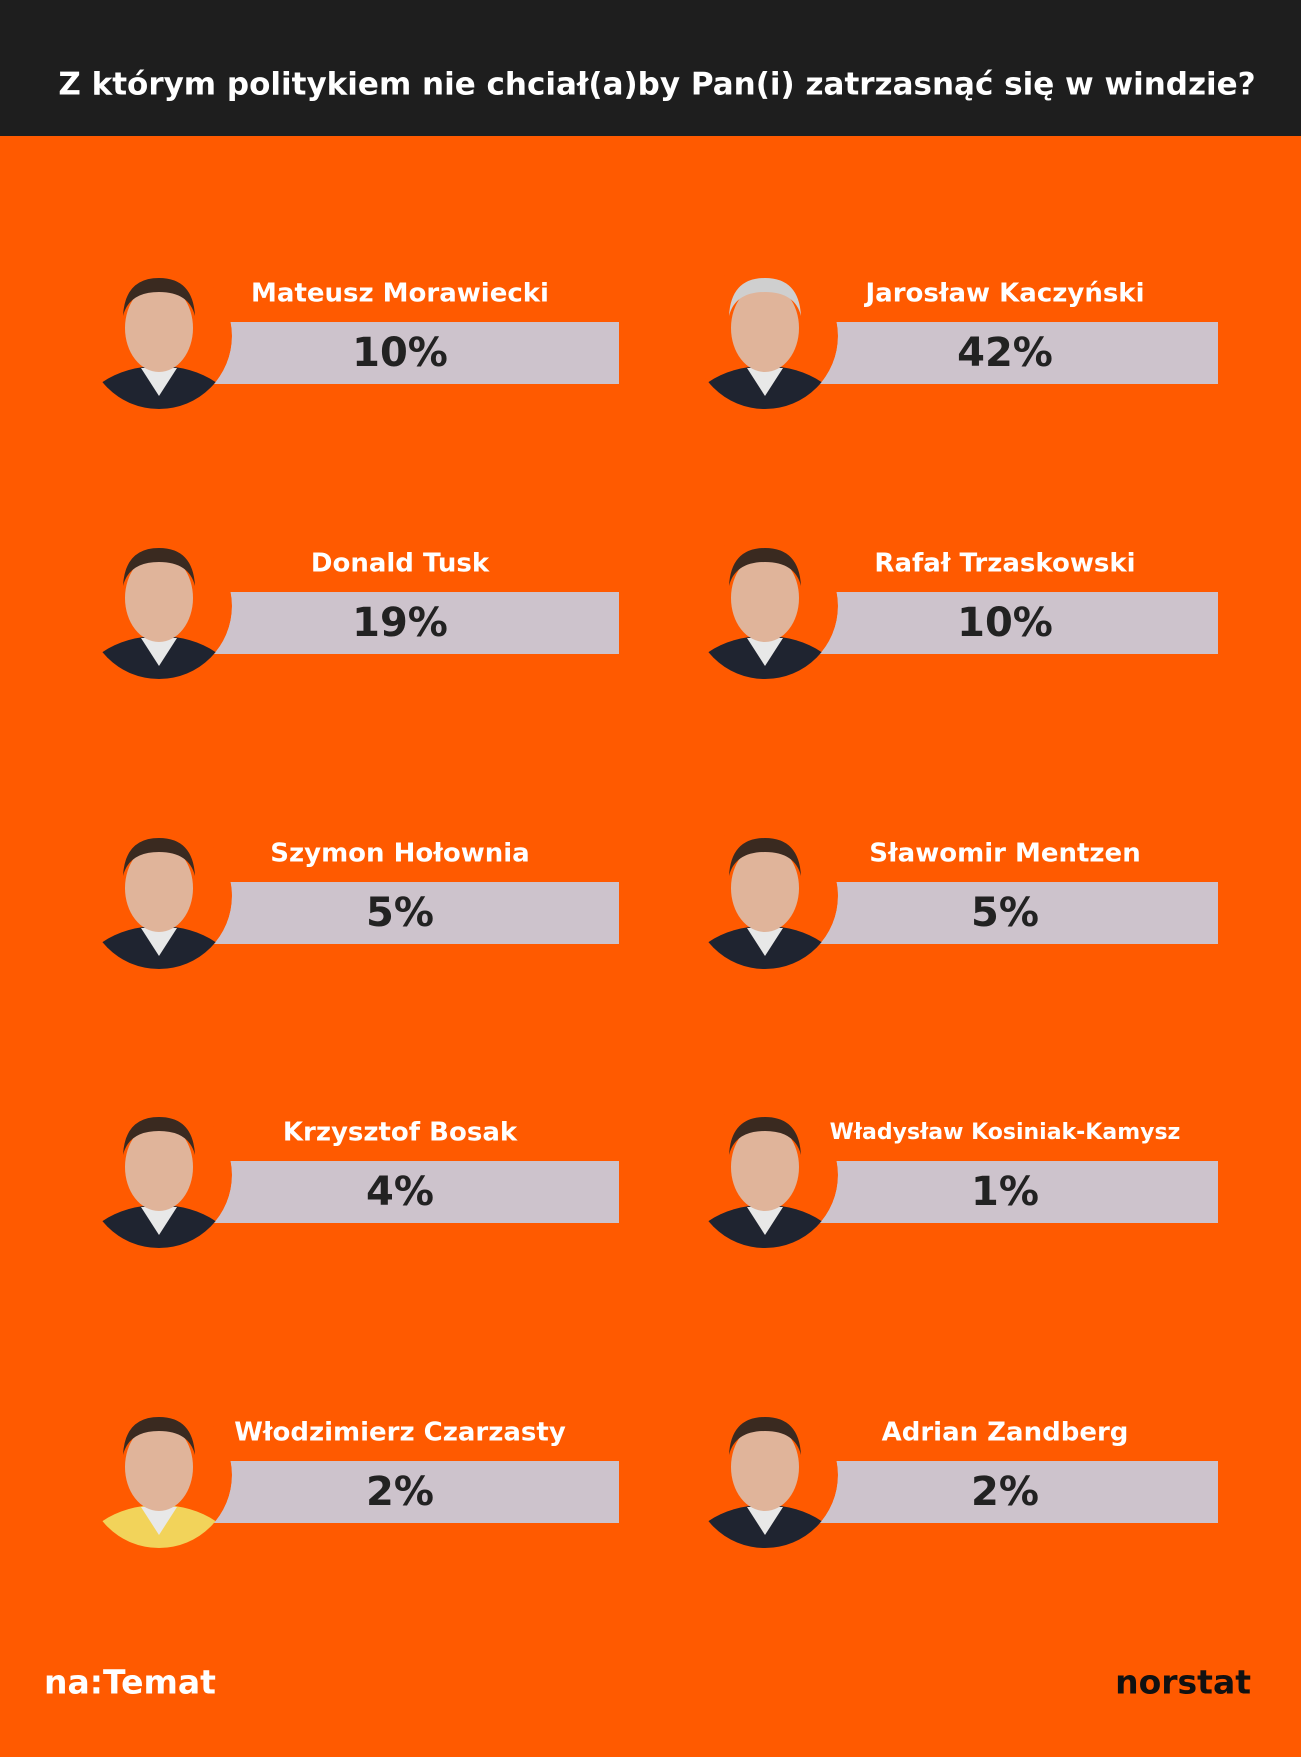 This screenshot has height=1757, width=1301. I want to click on header-band, so click(650, 68).